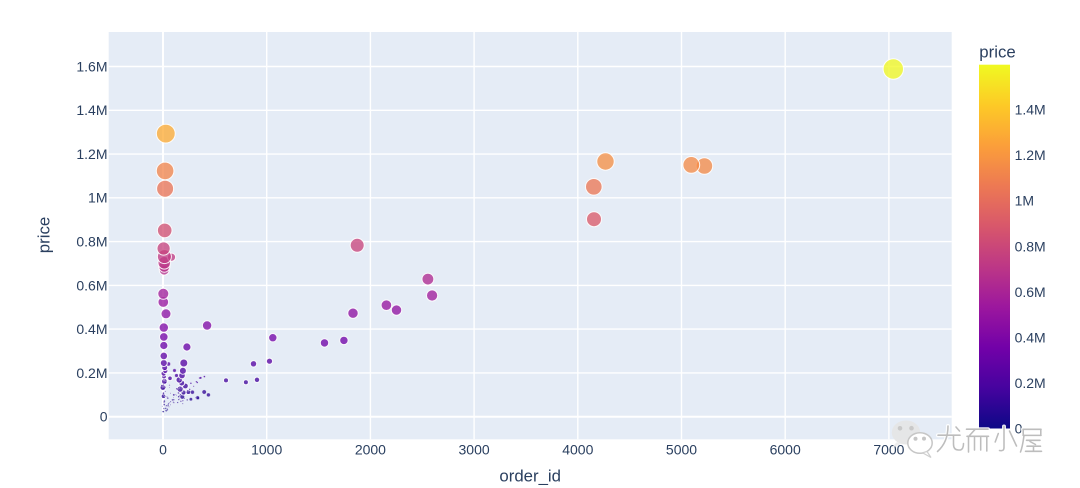 The image size is (1080, 488). I want to click on svg-text: 6000, so click(785, 449).